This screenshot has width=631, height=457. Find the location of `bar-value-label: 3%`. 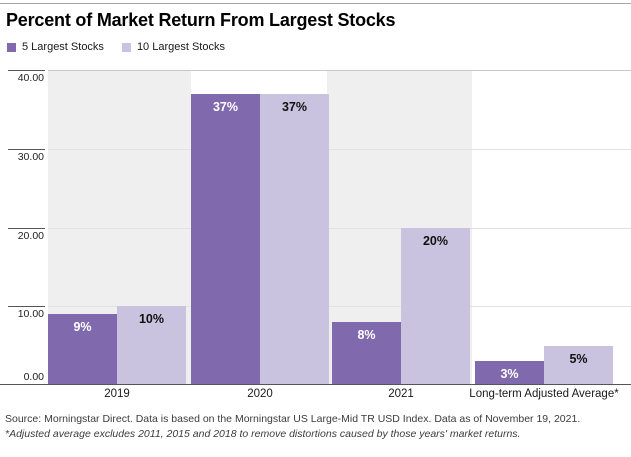

bar-value-label: 3% is located at coordinates (509, 374).